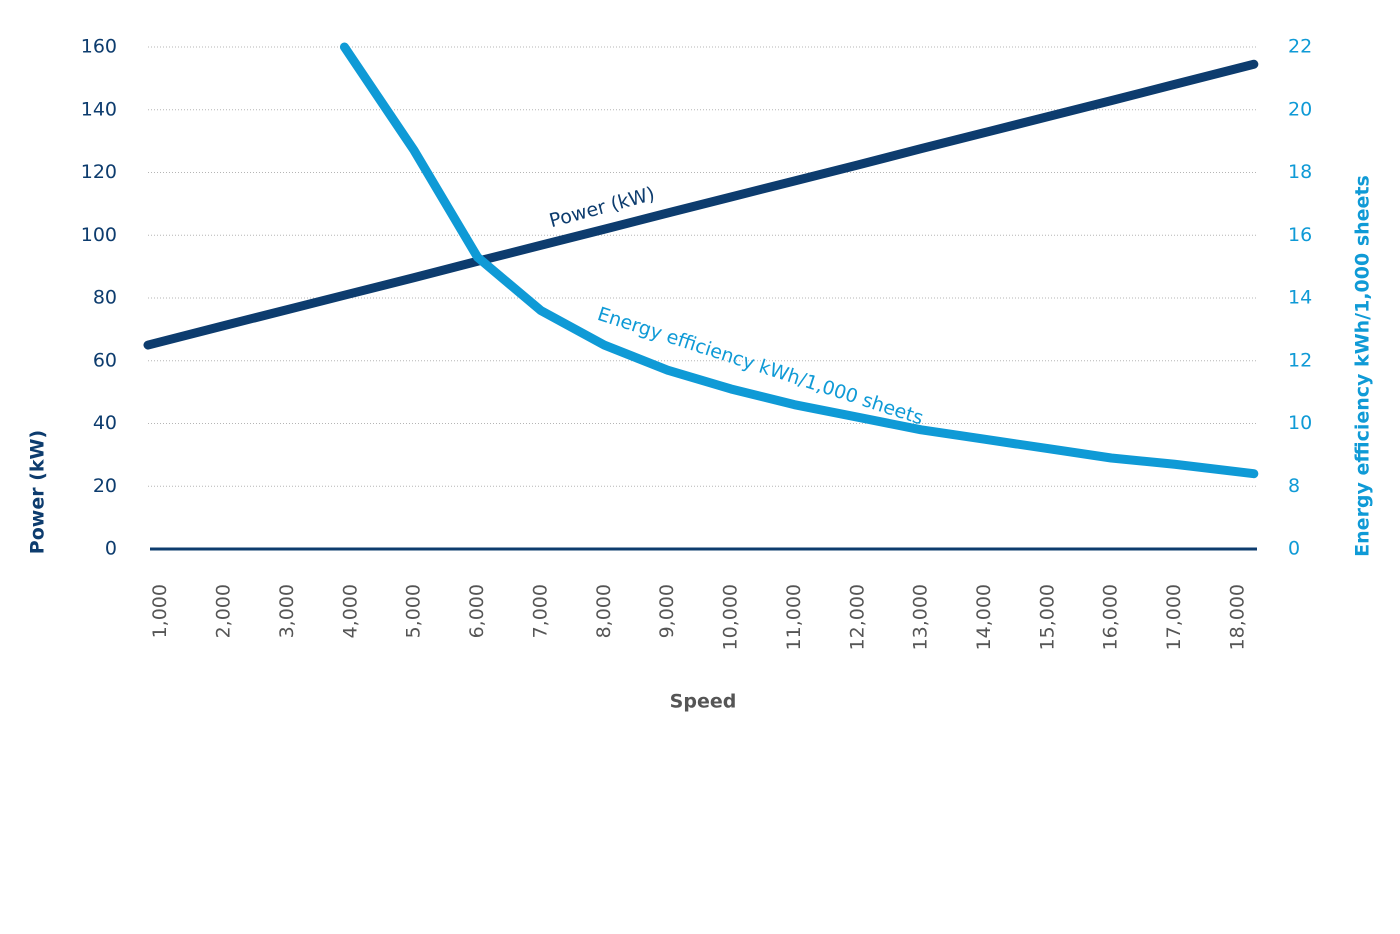  I want to click on y-tick-label: 160, so click(99, 47).